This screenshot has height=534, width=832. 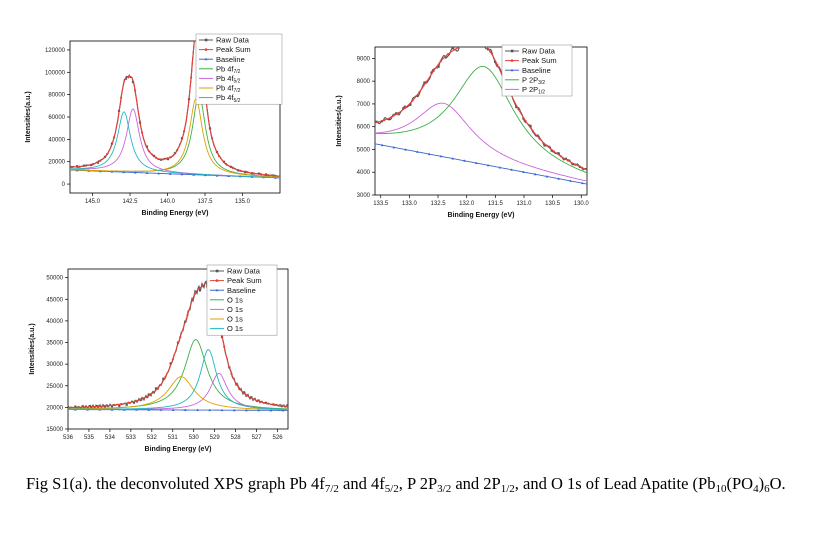 What do you see at coordinates (55, 51) in the screenshot?
I see `y-tick-label: 120000` at bounding box center [55, 51].